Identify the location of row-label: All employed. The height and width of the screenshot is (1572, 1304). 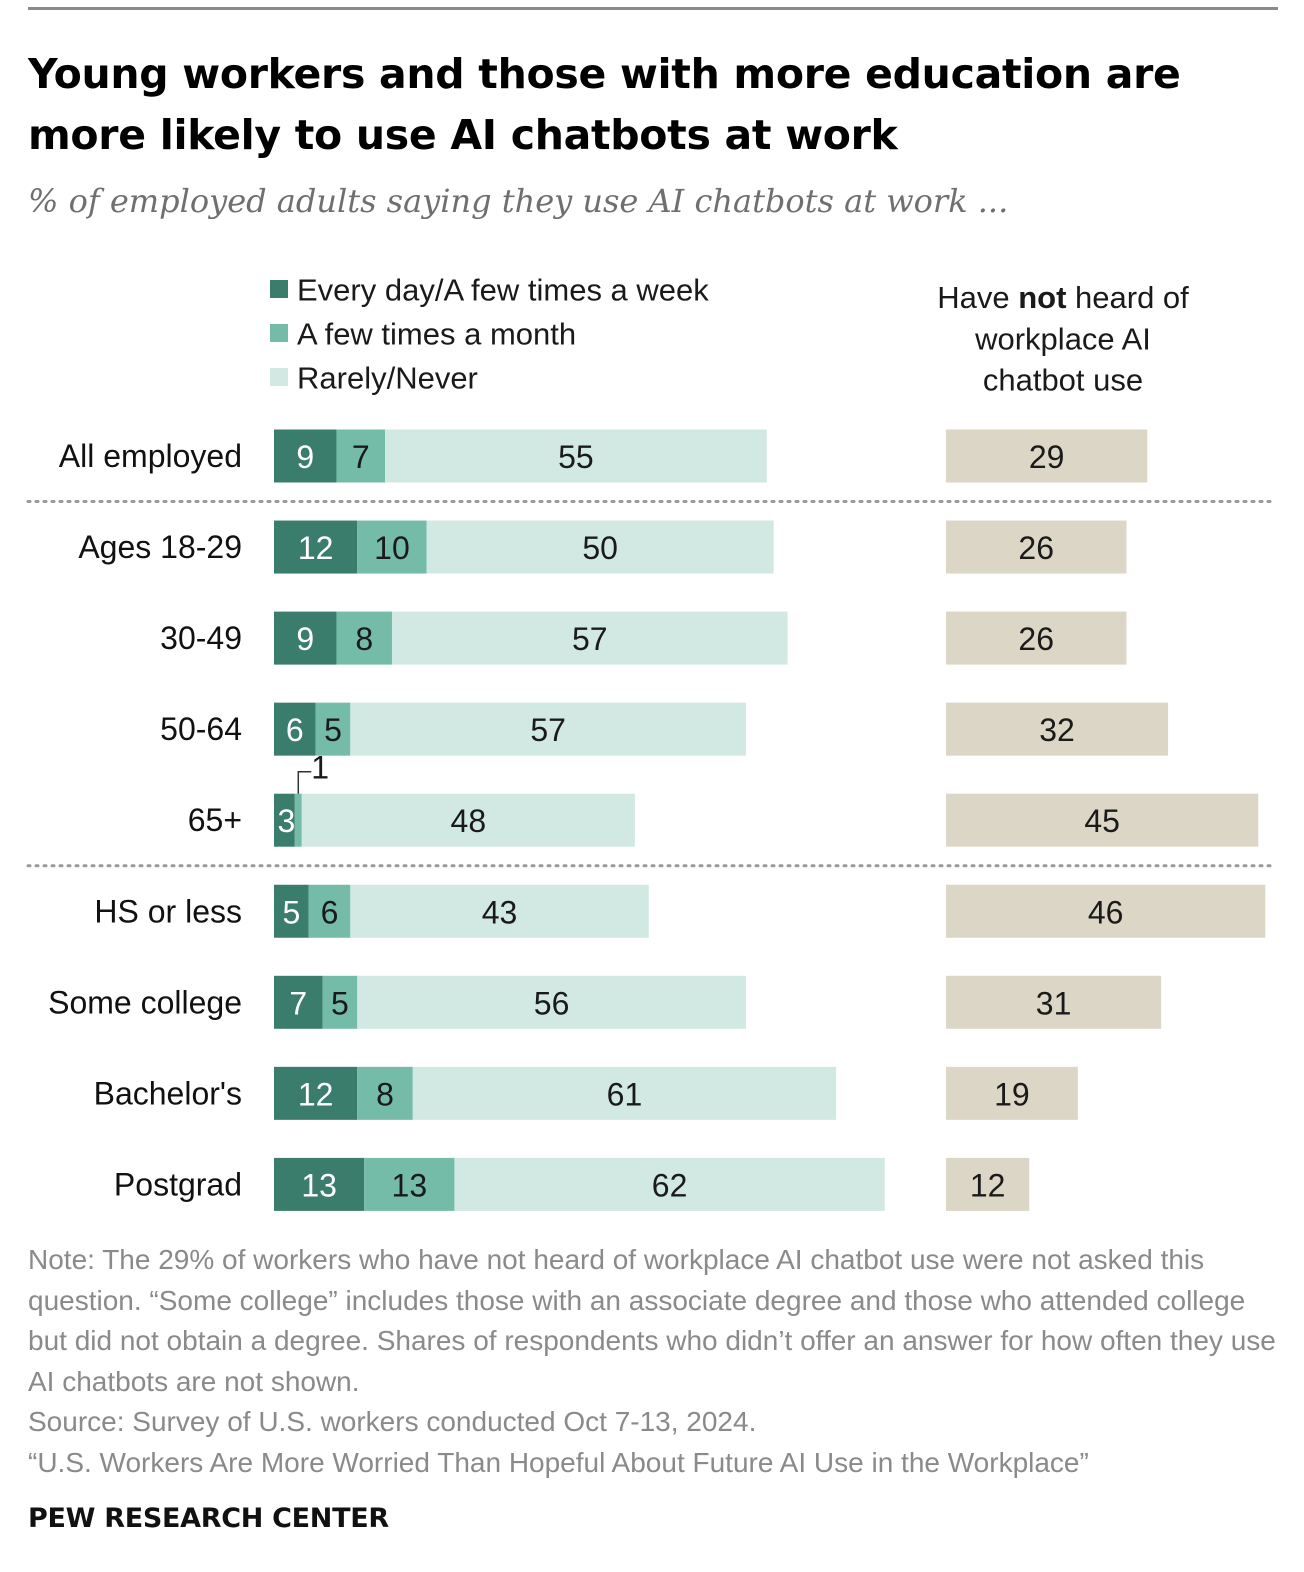
(150, 456).